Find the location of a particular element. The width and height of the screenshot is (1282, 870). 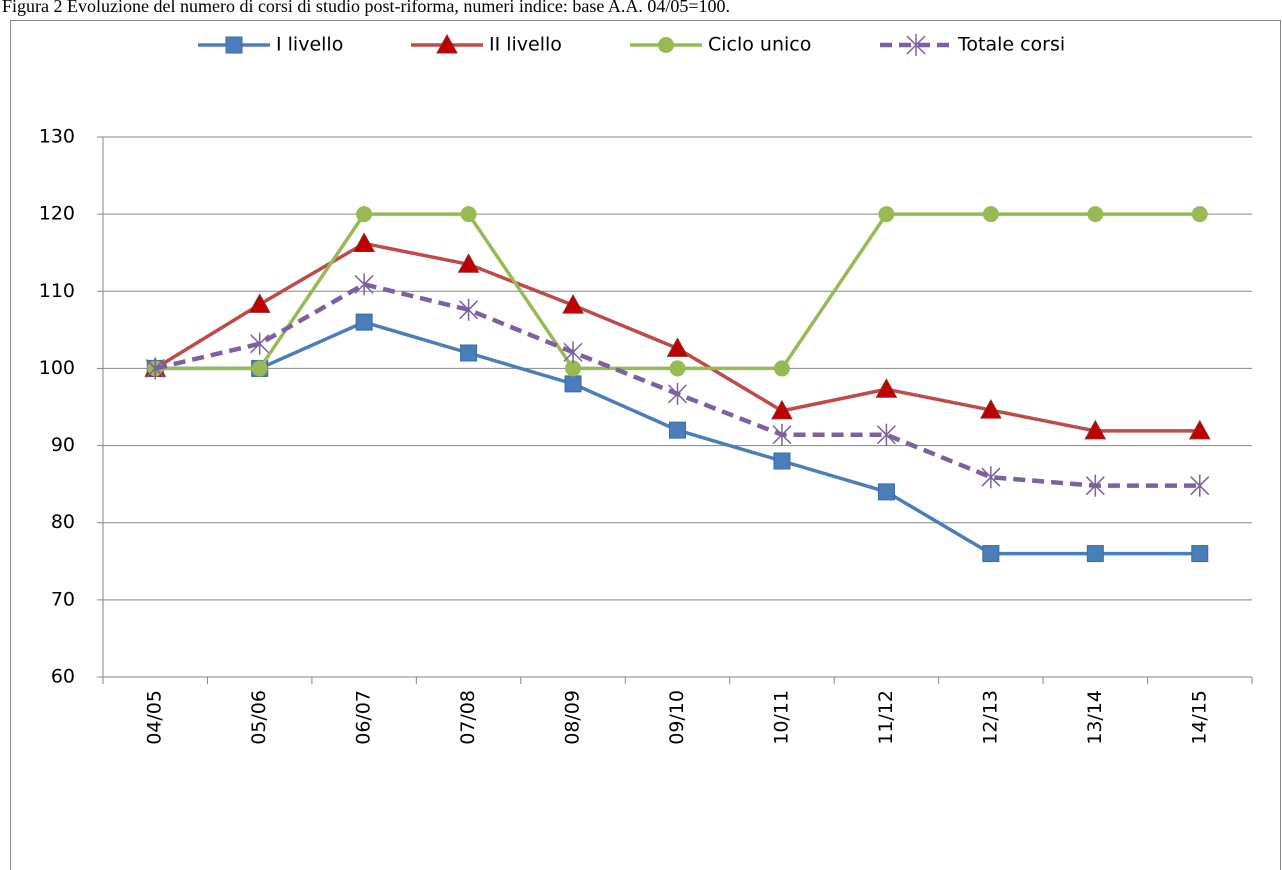

x-tick-label: 12/13 is located at coordinates (990, 717).